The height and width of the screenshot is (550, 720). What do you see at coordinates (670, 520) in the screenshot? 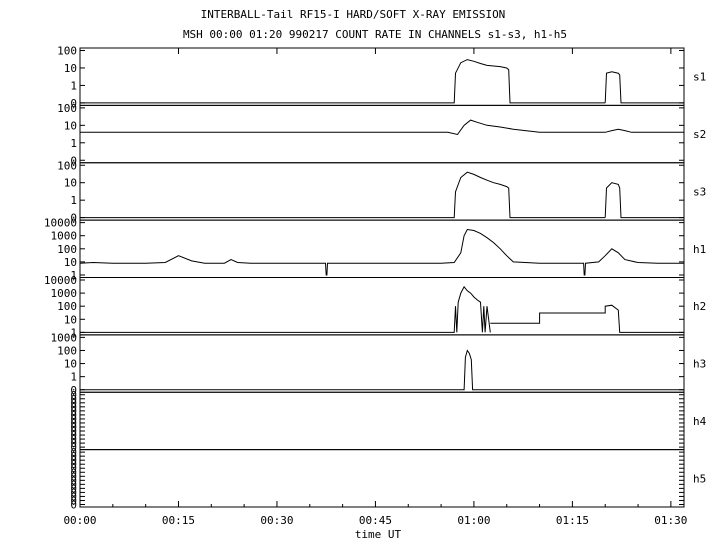
I see `x-tick-label: 01:30` at bounding box center [670, 520].